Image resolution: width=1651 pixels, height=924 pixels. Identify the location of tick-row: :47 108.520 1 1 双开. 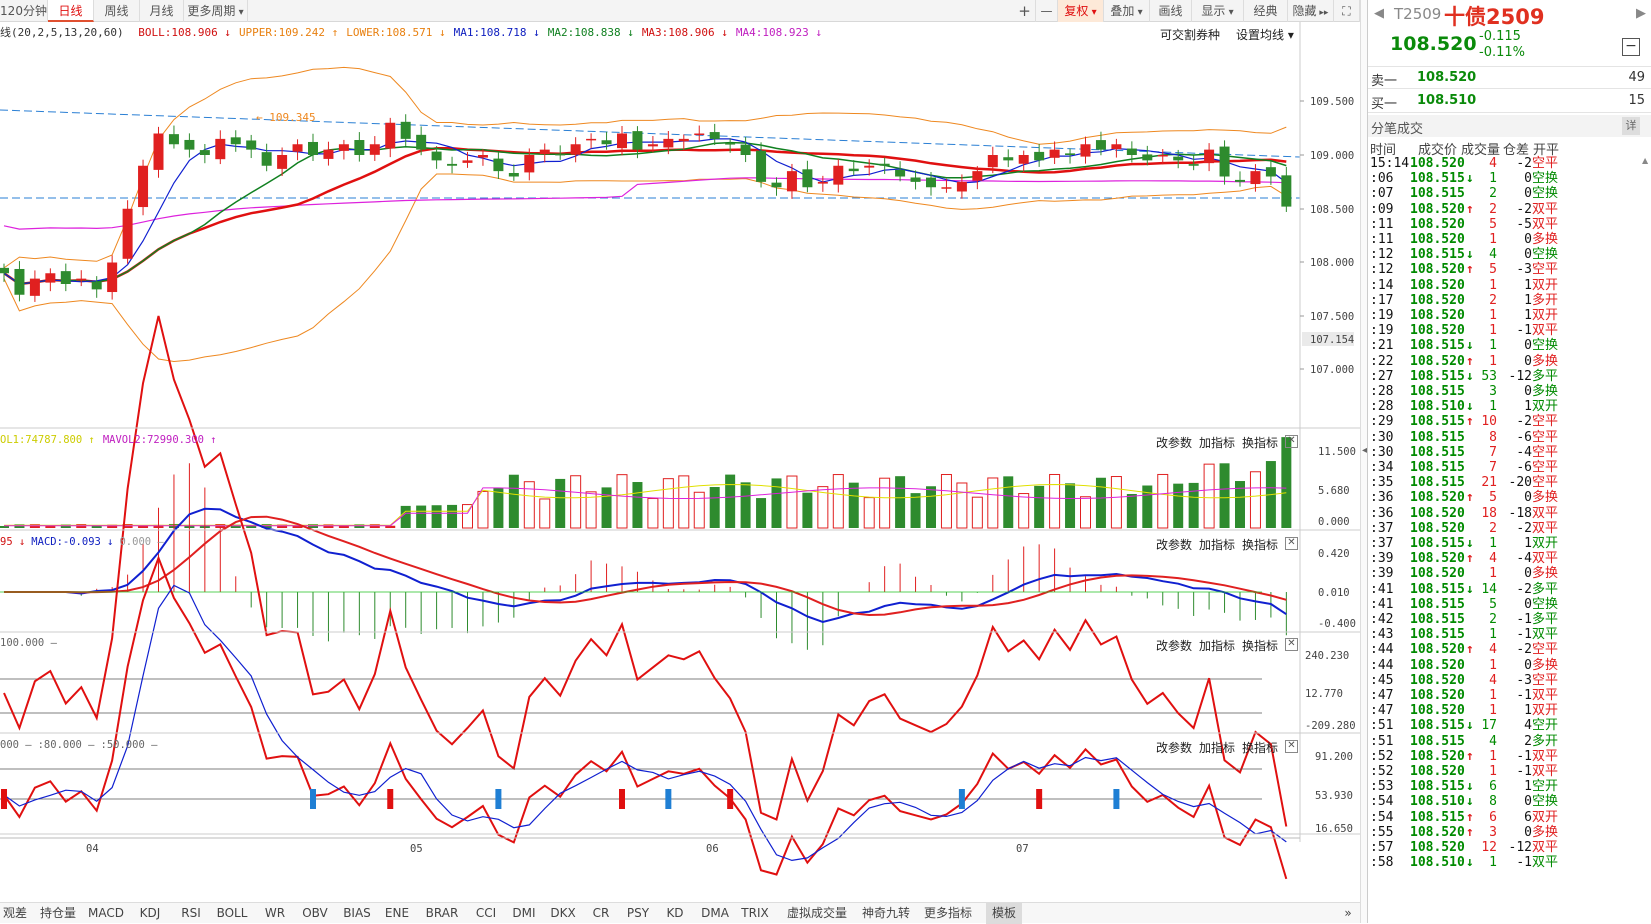
(1509, 711).